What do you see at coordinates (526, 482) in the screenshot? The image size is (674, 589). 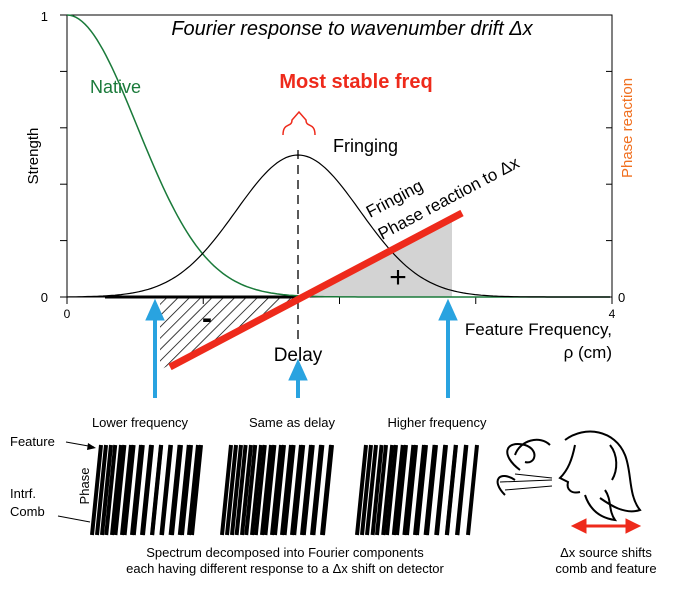 I see `breath` at bounding box center [526, 482].